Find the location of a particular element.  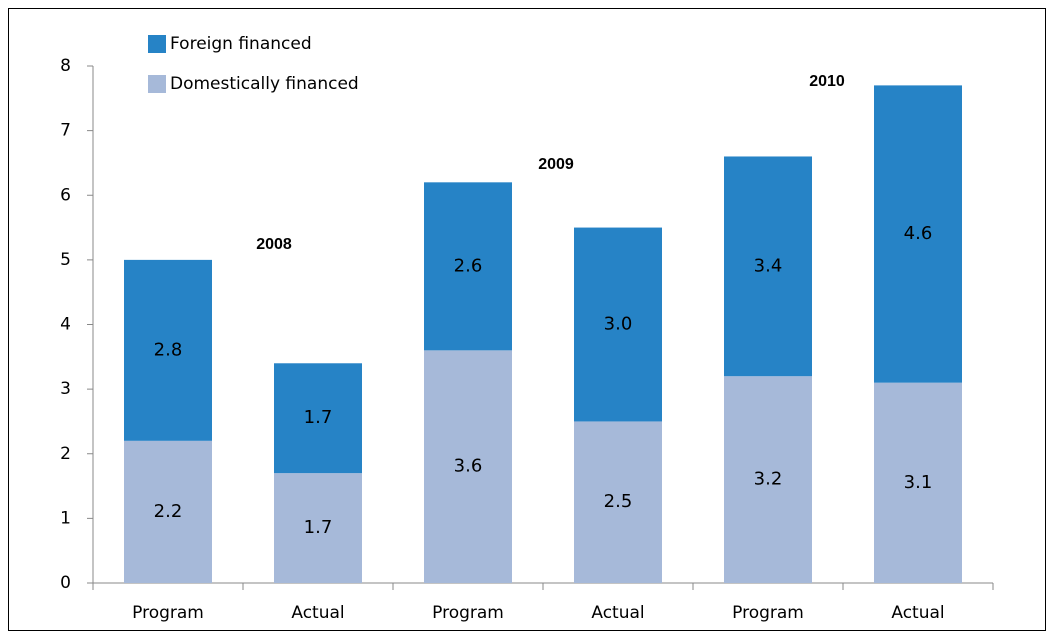

legend-label: Foreign financed is located at coordinates (241, 44).